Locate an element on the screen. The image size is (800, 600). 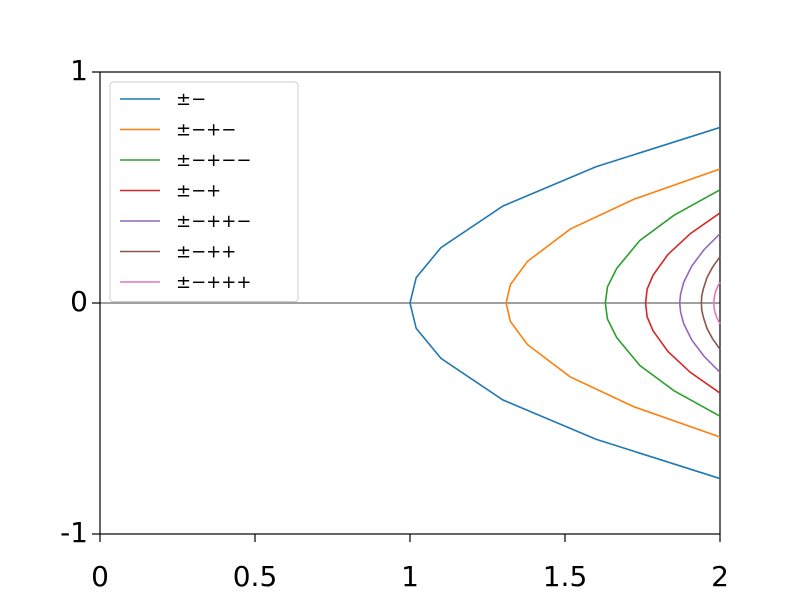
legend-label: ±− is located at coordinates (191, 99).